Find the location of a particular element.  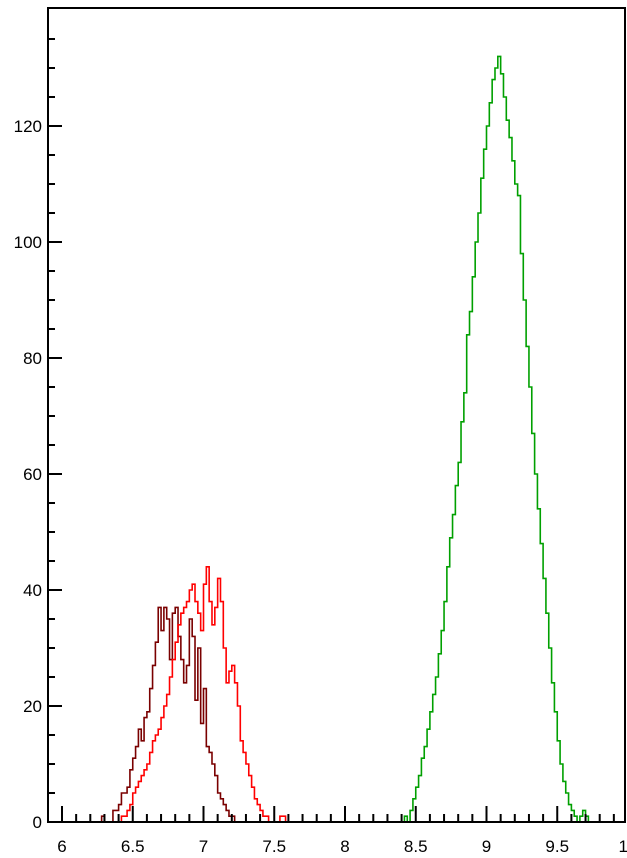

x-tick-label: 10 is located at coordinates (623, 846).